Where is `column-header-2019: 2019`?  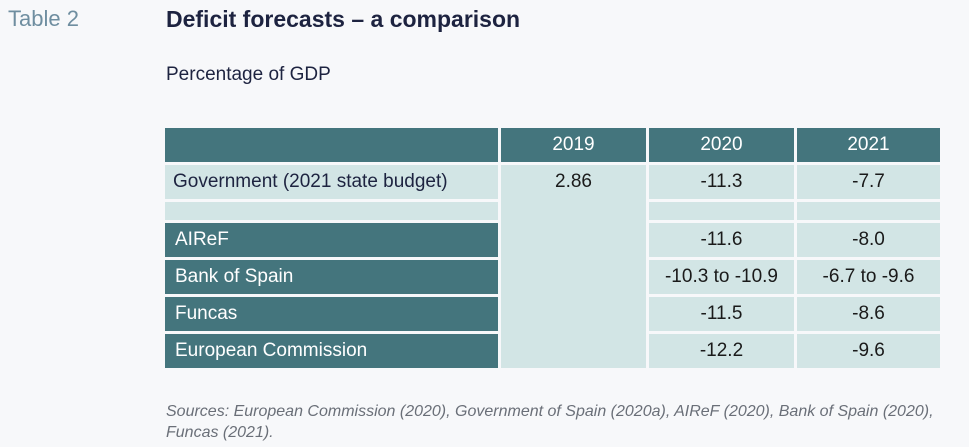 column-header-2019: 2019 is located at coordinates (573, 145).